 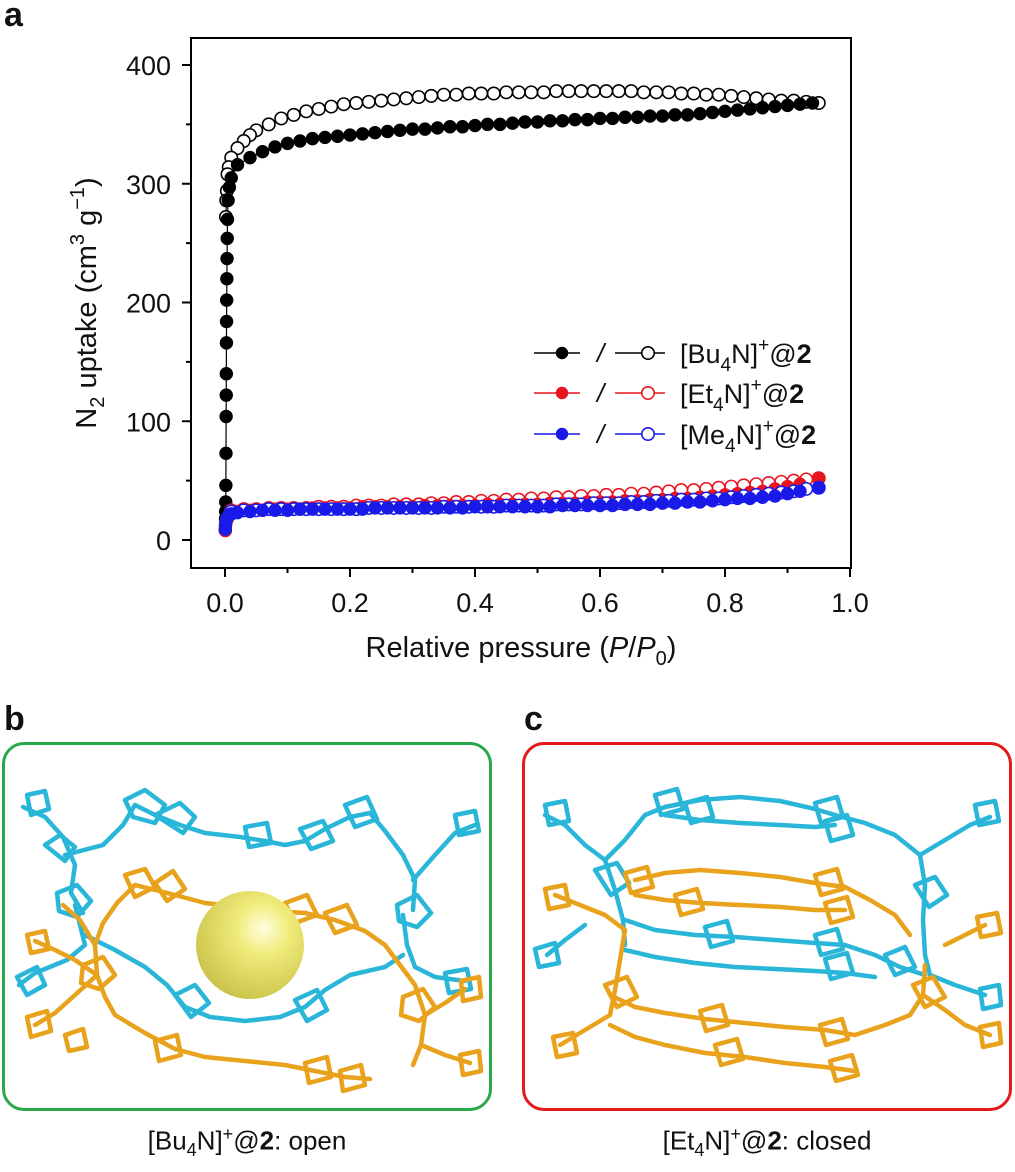 What do you see at coordinates (850, 603) in the screenshot?
I see `x-tick-label: 1.0` at bounding box center [850, 603].